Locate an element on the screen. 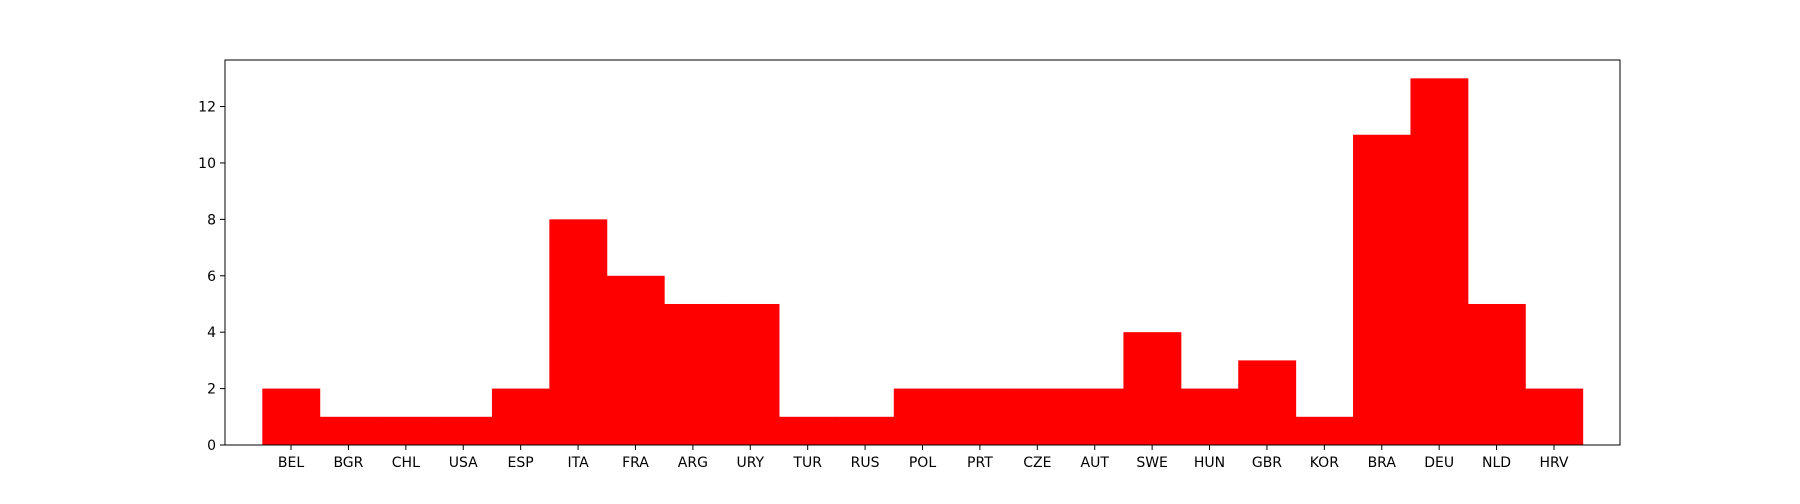  bar-gbr is located at coordinates (1267, 402).